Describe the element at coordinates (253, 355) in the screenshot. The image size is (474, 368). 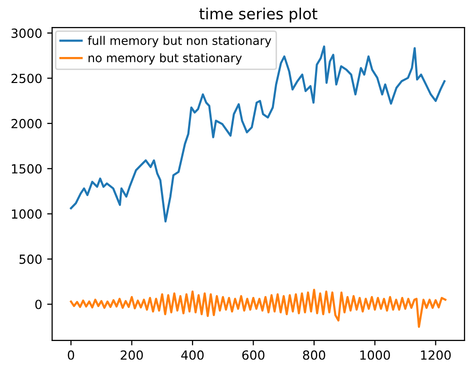
I see `x-tick-label: 600` at that location.